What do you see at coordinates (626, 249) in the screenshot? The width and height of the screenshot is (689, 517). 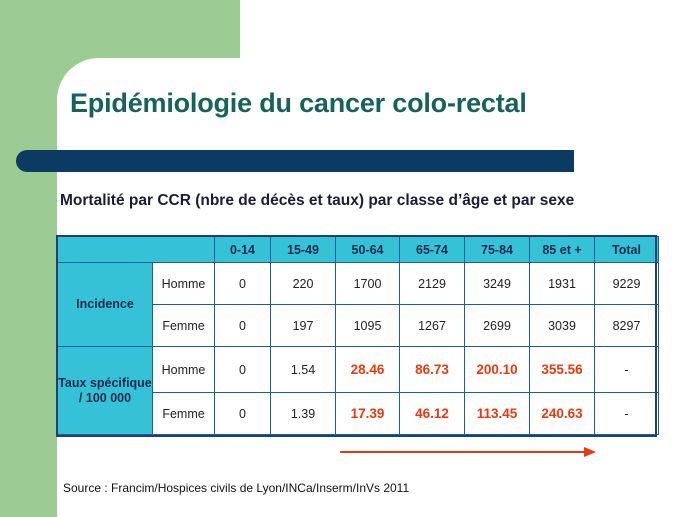 I see `header-cell: Total` at bounding box center [626, 249].